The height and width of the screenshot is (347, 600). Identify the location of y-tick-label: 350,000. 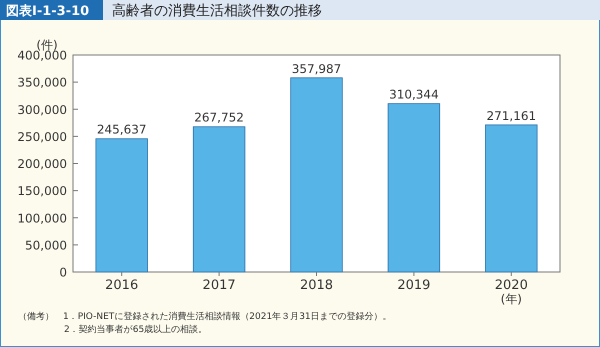
(42, 83).